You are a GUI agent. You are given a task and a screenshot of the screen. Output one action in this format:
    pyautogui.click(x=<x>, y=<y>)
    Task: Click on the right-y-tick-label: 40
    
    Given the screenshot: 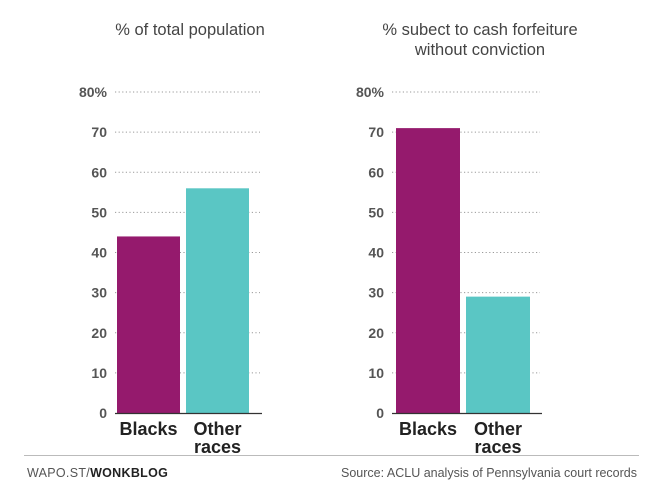 What is the action you would take?
    pyautogui.click(x=376, y=253)
    